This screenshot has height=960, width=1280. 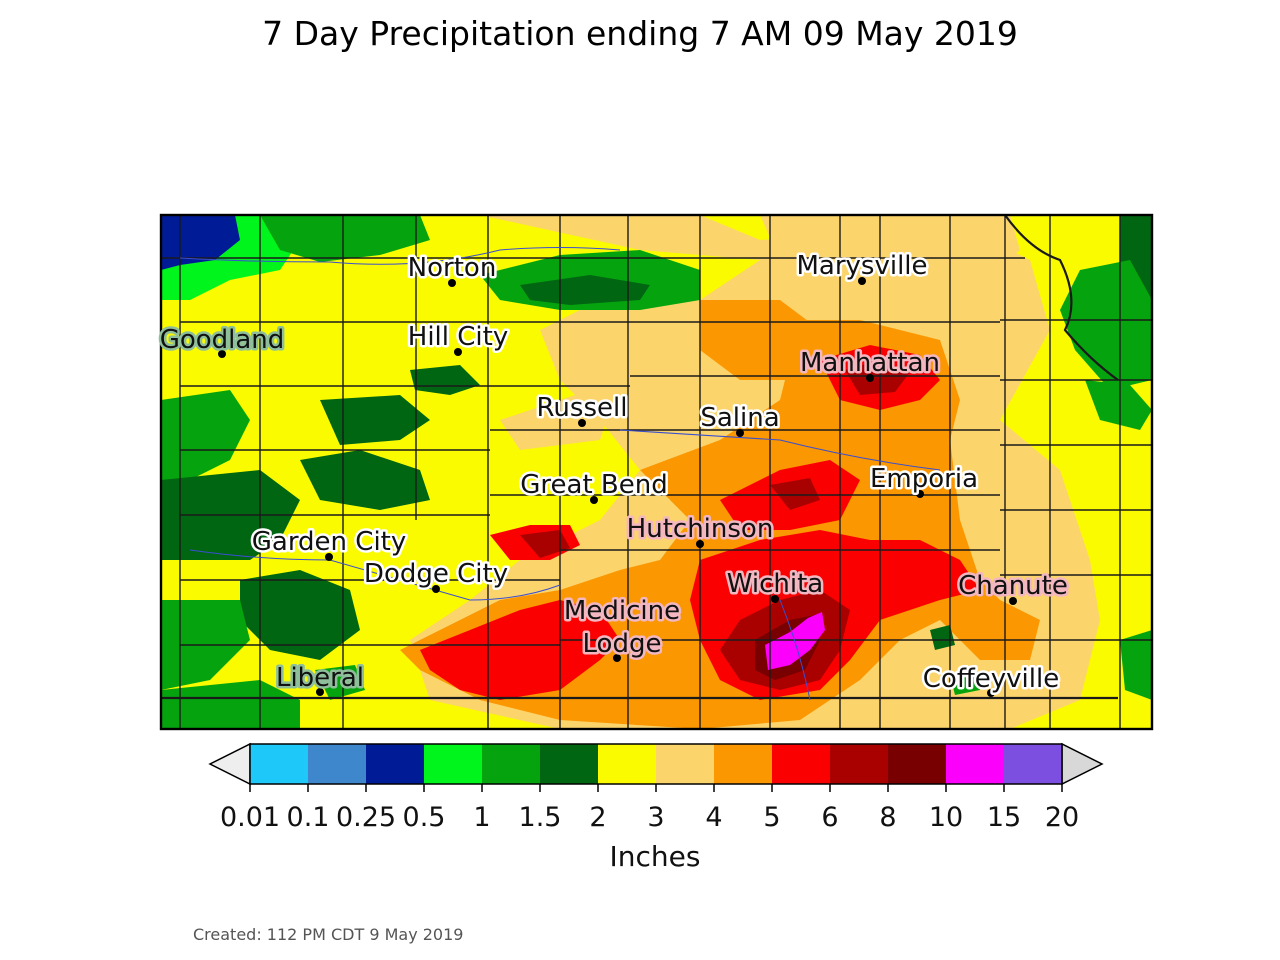 I want to click on city-label-hutchinson: Hutchinson, so click(x=700, y=529).